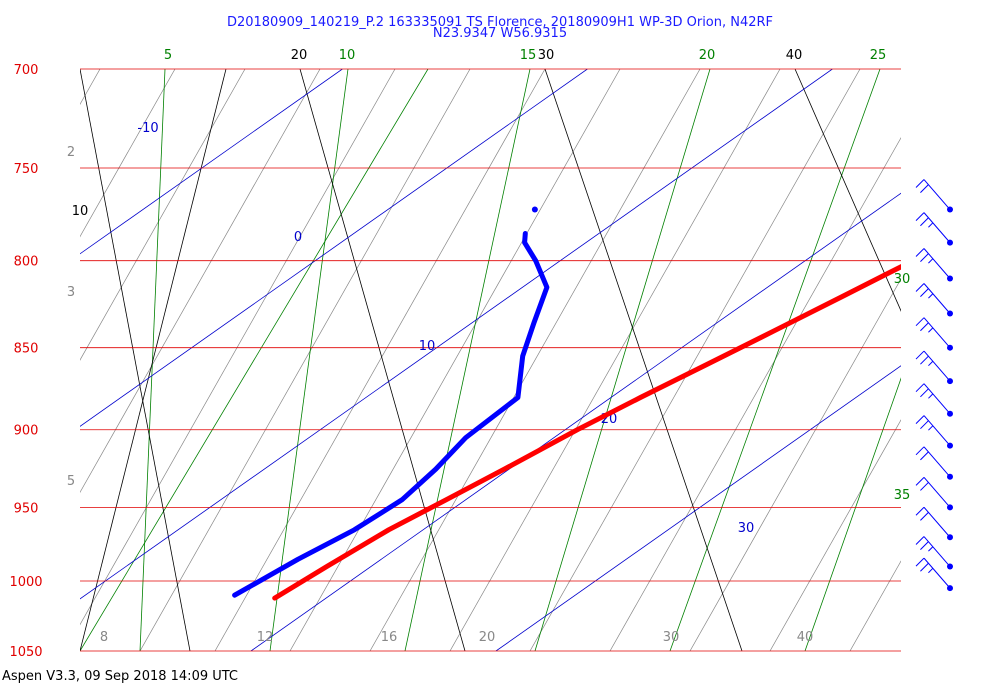 The image size is (1000, 700). What do you see at coordinates (671, 637) in the screenshot?
I see `moist-adiabat-label: 30` at bounding box center [671, 637].